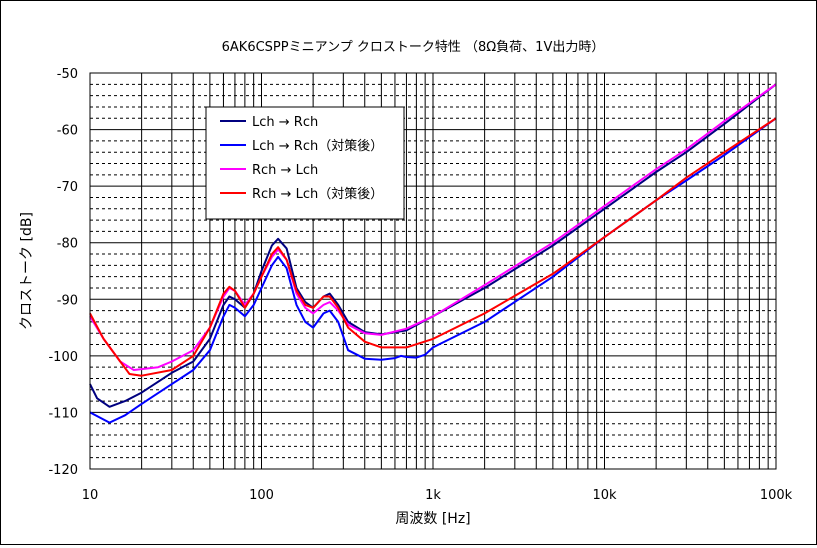  I want to click on chart-title: 6AK6CSPPミニアンプ クロストーク特性 （8Ω負荷、1V出力時）, so click(413, 47).